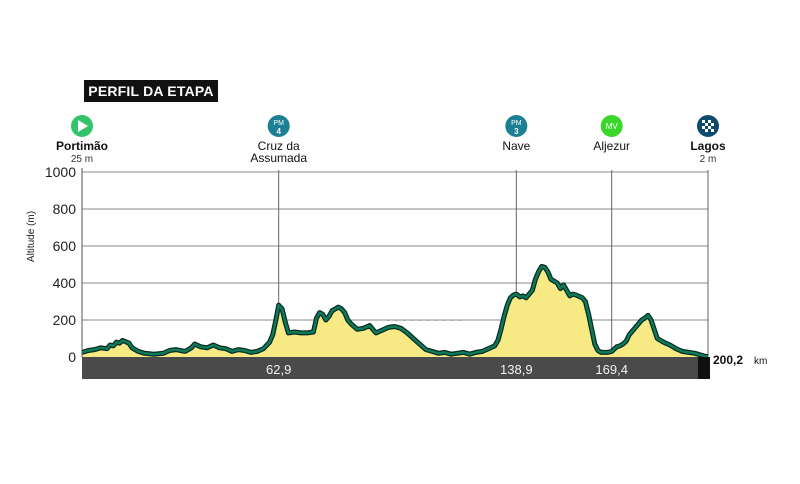 The width and height of the screenshot is (800, 484). Describe the element at coordinates (83, 126) in the screenshot. I see `play-triangle-icon` at that location.